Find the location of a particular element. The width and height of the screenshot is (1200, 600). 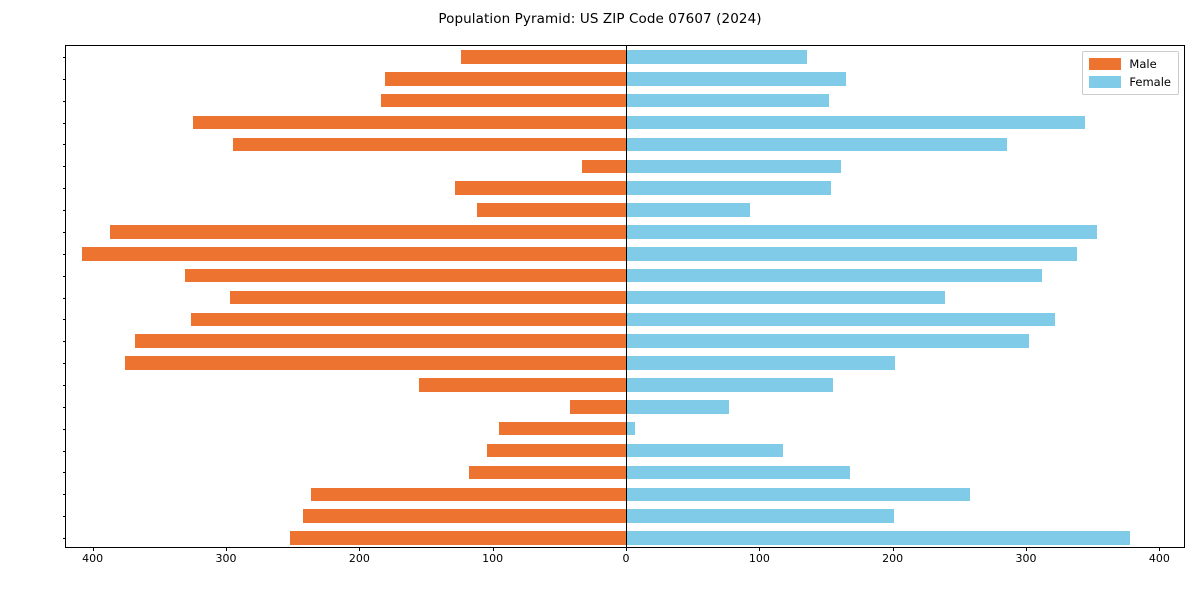

legend-swatch-icon is located at coordinates (1105, 82).